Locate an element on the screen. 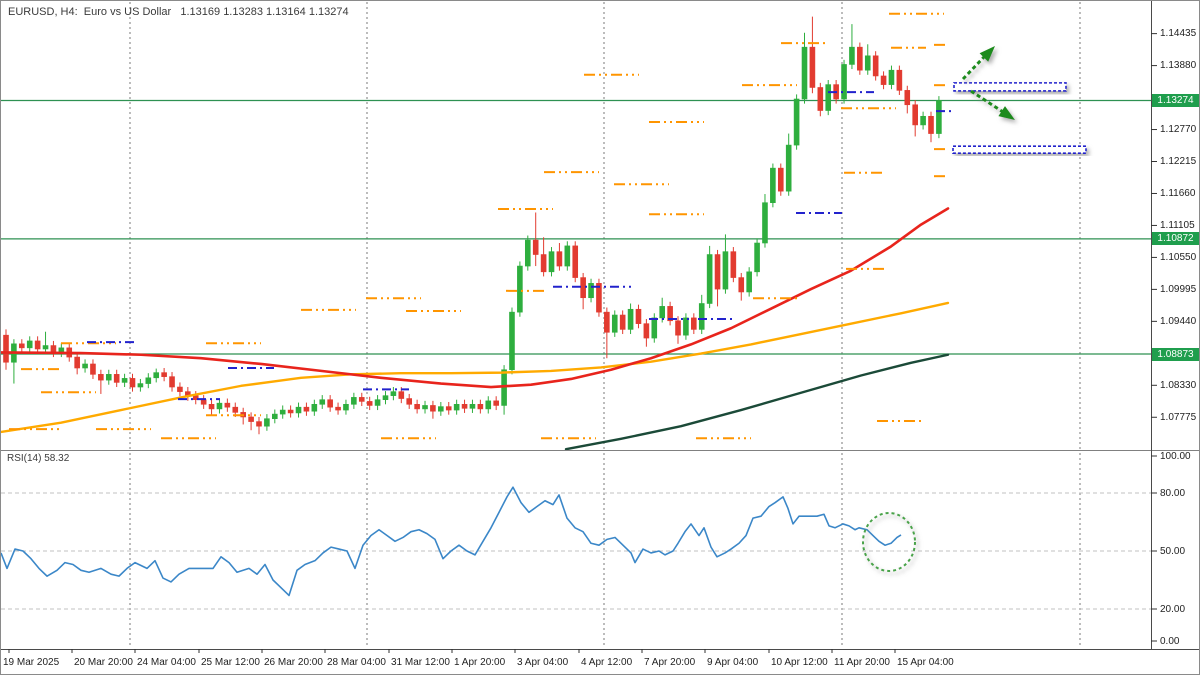  time-axis-label: 15 Apr 04:00 is located at coordinates (925, 662).